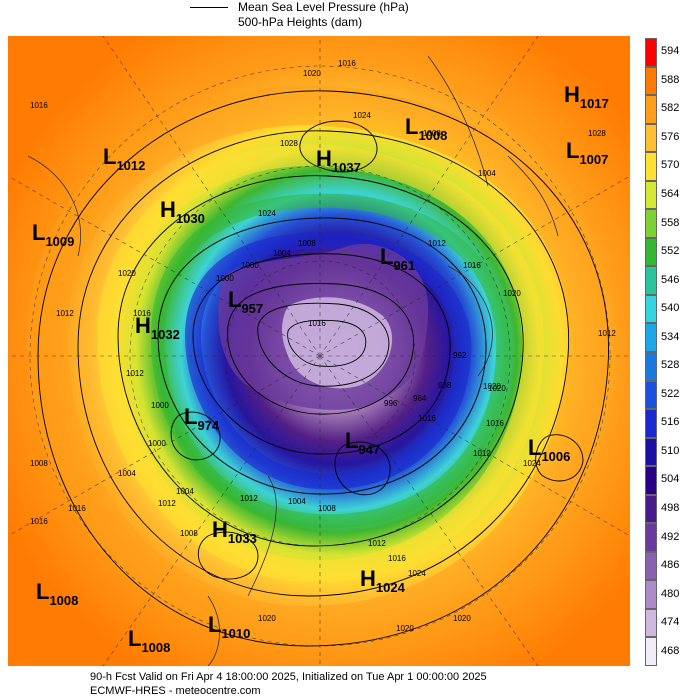 The width and height of the screenshot is (681, 700). I want to click on mslp-line-swatch, so click(209, 8).